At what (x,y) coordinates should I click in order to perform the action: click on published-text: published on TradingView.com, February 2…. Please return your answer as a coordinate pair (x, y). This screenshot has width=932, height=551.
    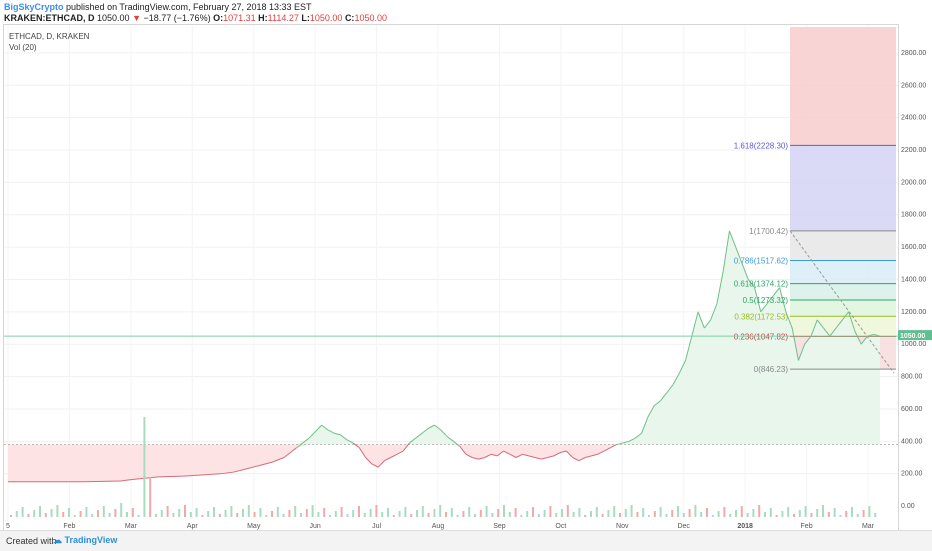
    Looking at the image, I should click on (189, 7).